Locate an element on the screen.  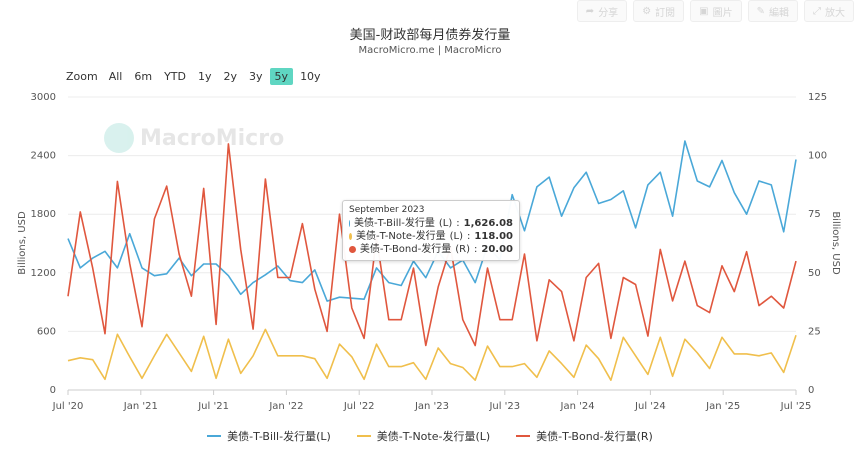
tooltip-row-tnote: 美债-T-Note-发行量 (L): 118.00 is located at coordinates (431, 236).